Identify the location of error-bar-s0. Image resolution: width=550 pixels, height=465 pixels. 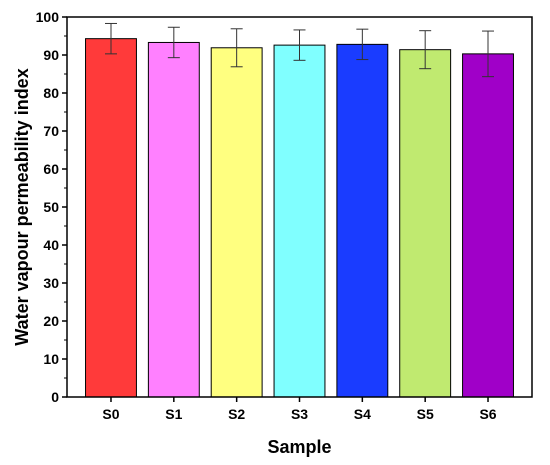
(110, 38).